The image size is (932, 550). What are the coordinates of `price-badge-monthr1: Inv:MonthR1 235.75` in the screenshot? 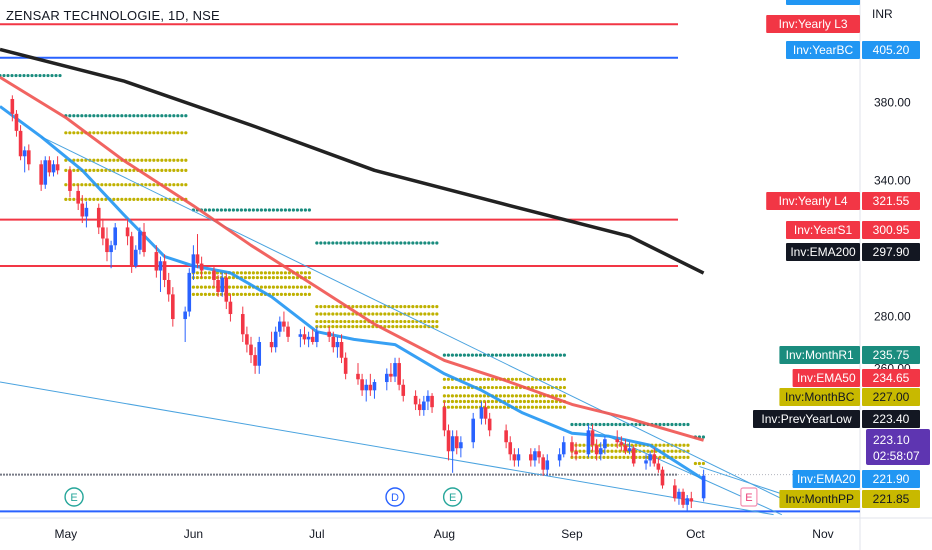 It's located at (849, 355).